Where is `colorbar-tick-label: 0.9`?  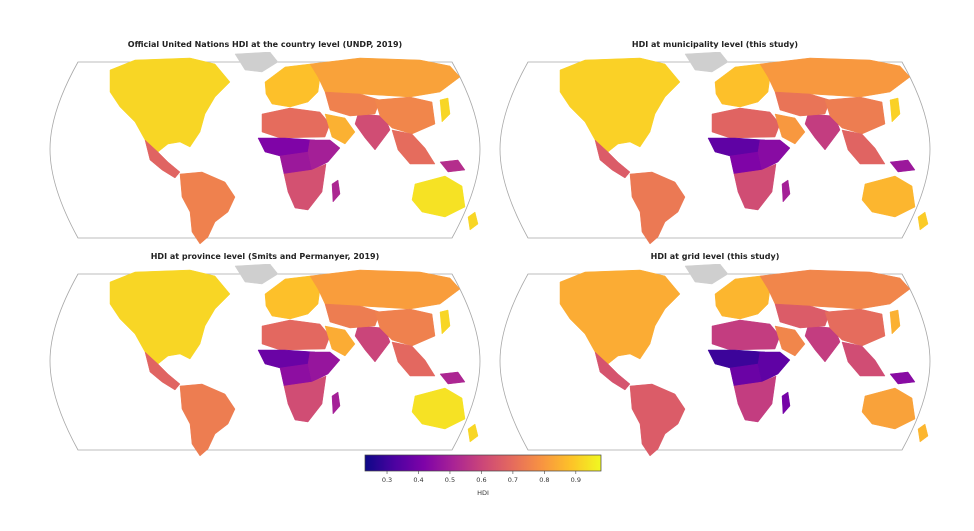
colorbar-tick-label: 0.9 is located at coordinates (576, 480).